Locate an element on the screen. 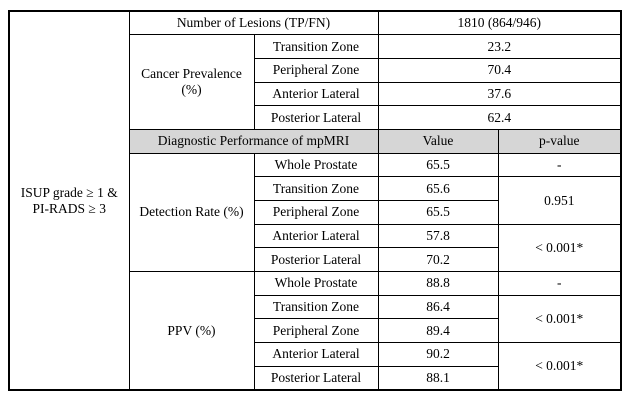 The height and width of the screenshot is (403, 634). region-value-cell: 88.1 is located at coordinates (438, 378).